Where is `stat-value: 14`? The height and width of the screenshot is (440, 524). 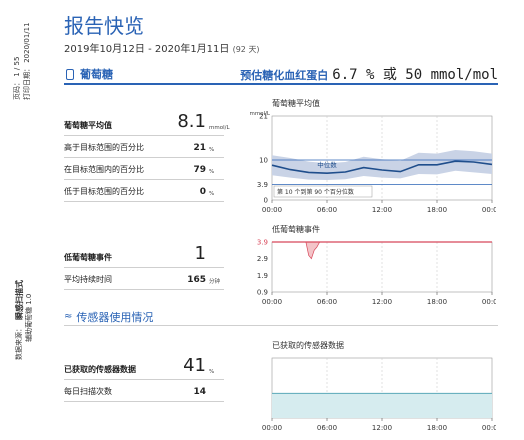 stat-value: 14 is located at coordinates (199, 392).